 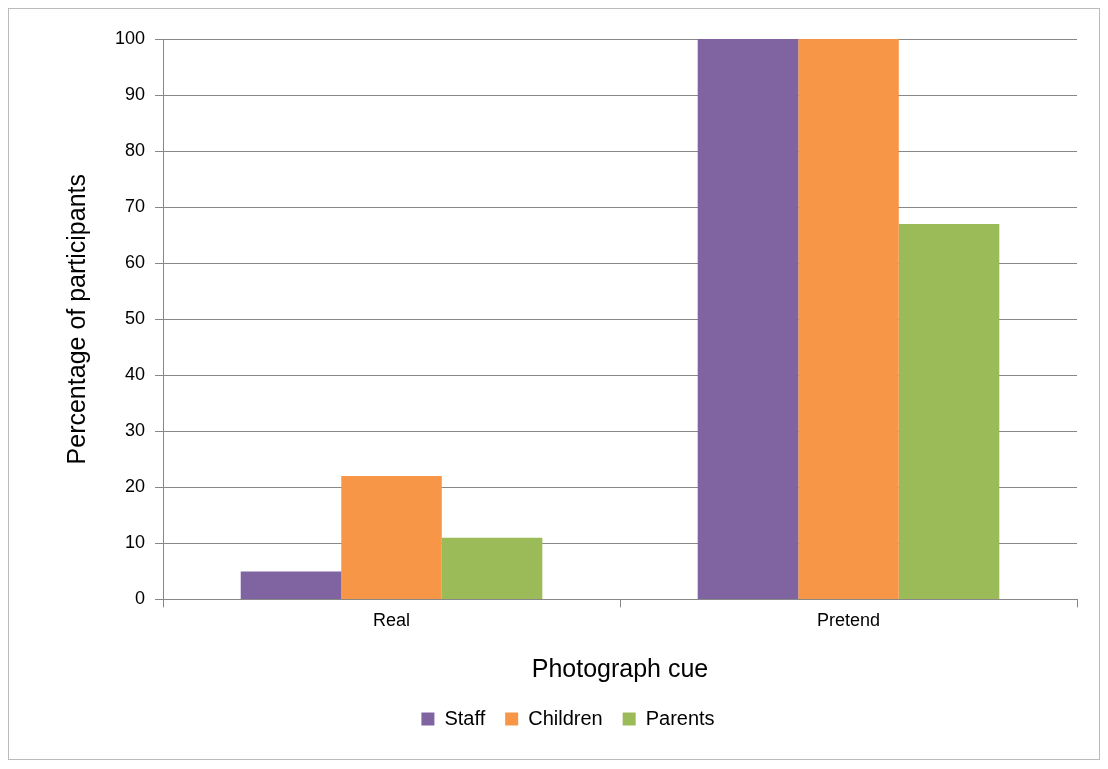 I want to click on y-tick-label: 60, so click(x=135, y=262).